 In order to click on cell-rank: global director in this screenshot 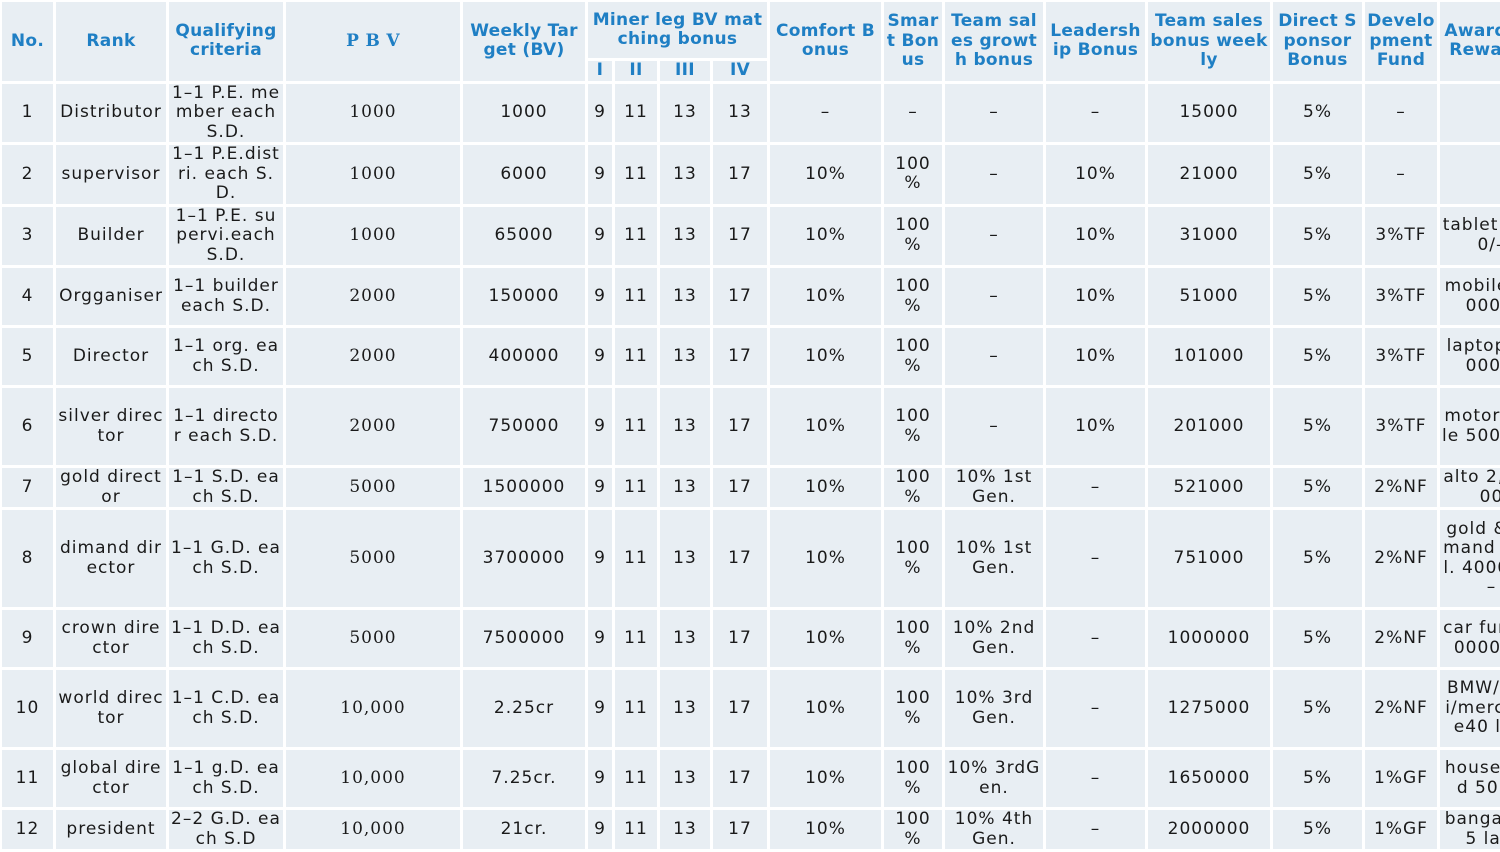, I will do `click(111, 778)`.